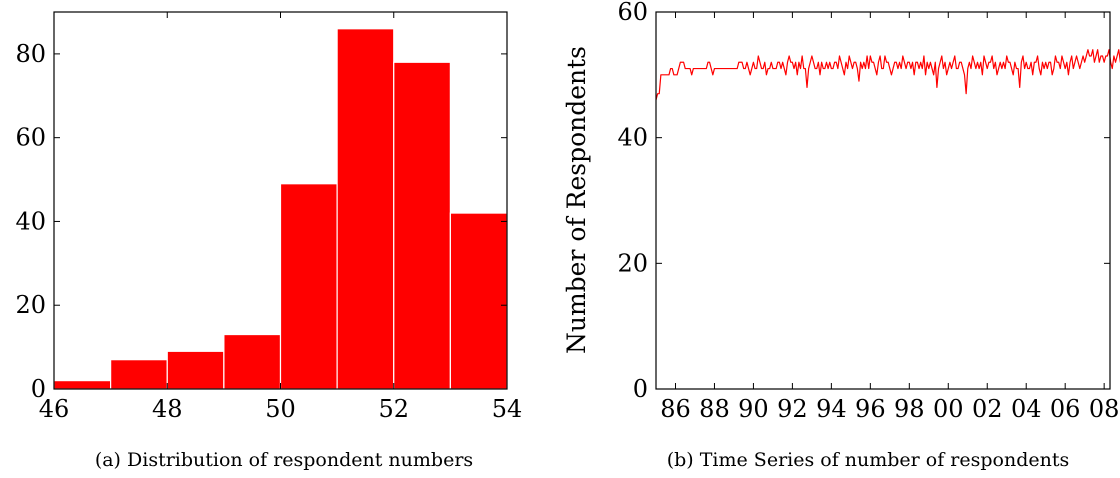  I want to click on x-tick-label: 06, so click(1065, 409).